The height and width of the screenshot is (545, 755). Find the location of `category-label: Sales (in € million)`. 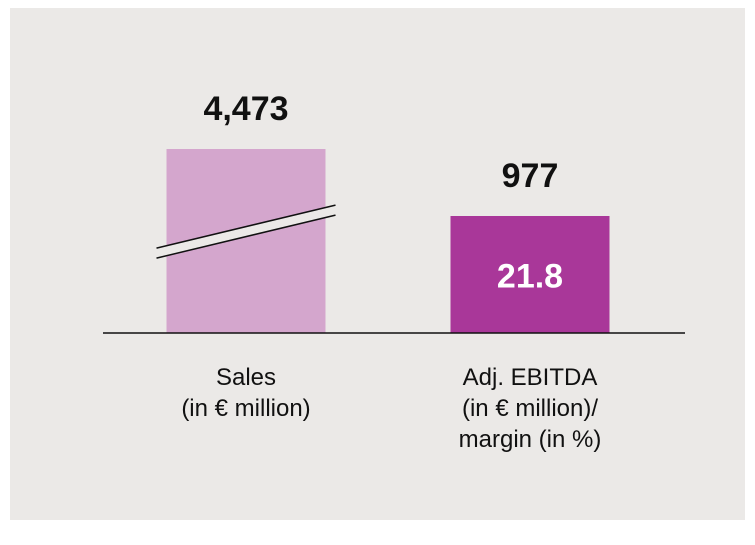

category-label: Sales (in € million) is located at coordinates (246, 393).